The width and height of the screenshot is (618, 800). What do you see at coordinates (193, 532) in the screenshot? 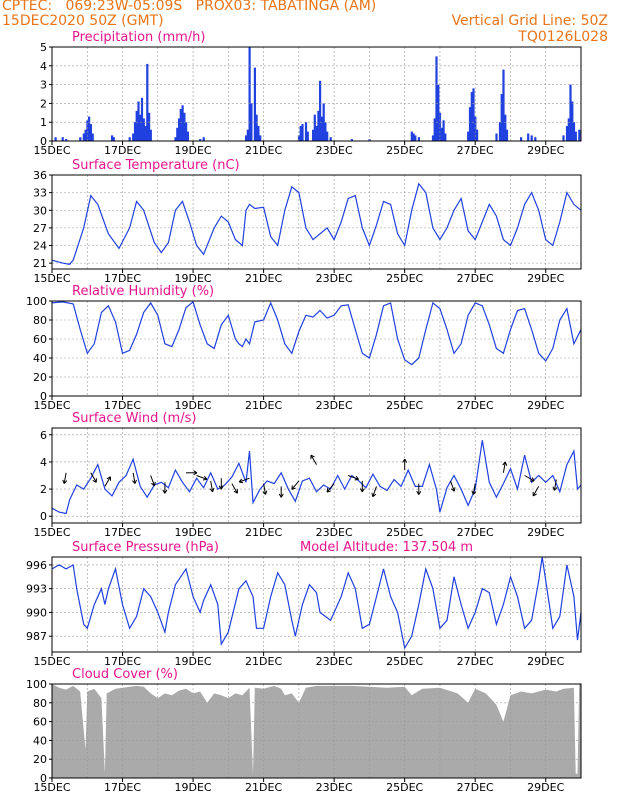
I see `wind-xtick-label: 19DEC` at bounding box center [193, 532].